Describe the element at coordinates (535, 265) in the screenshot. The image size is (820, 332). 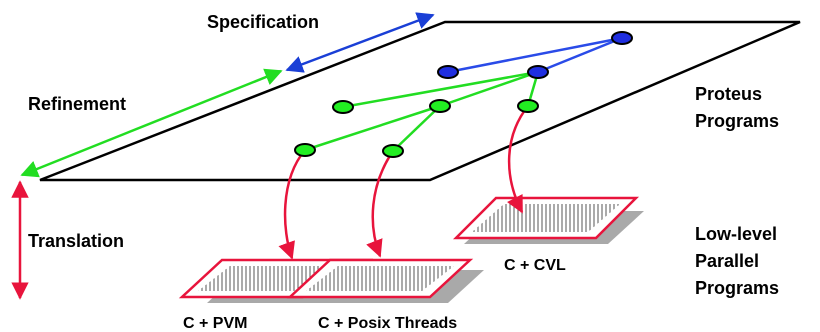
I see `label-target-cvl: C + CVL` at that location.